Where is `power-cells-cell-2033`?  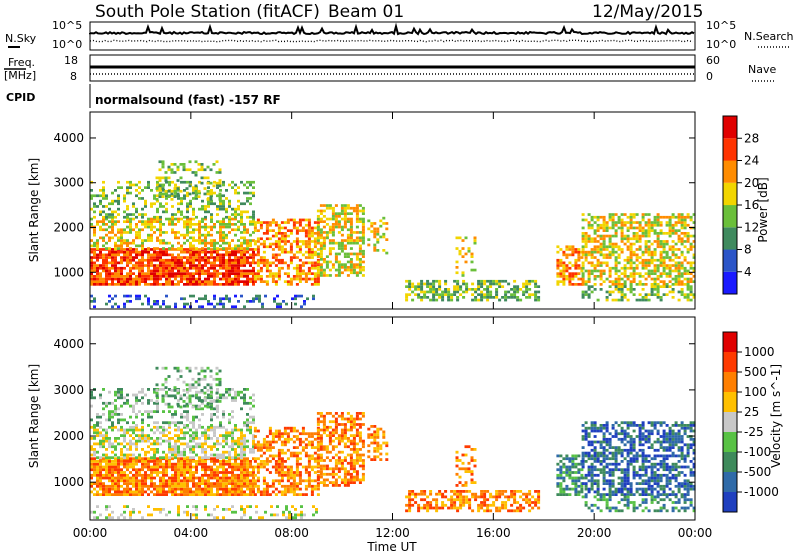 power-cells-cell-2033 is located at coordinates (425, 294).